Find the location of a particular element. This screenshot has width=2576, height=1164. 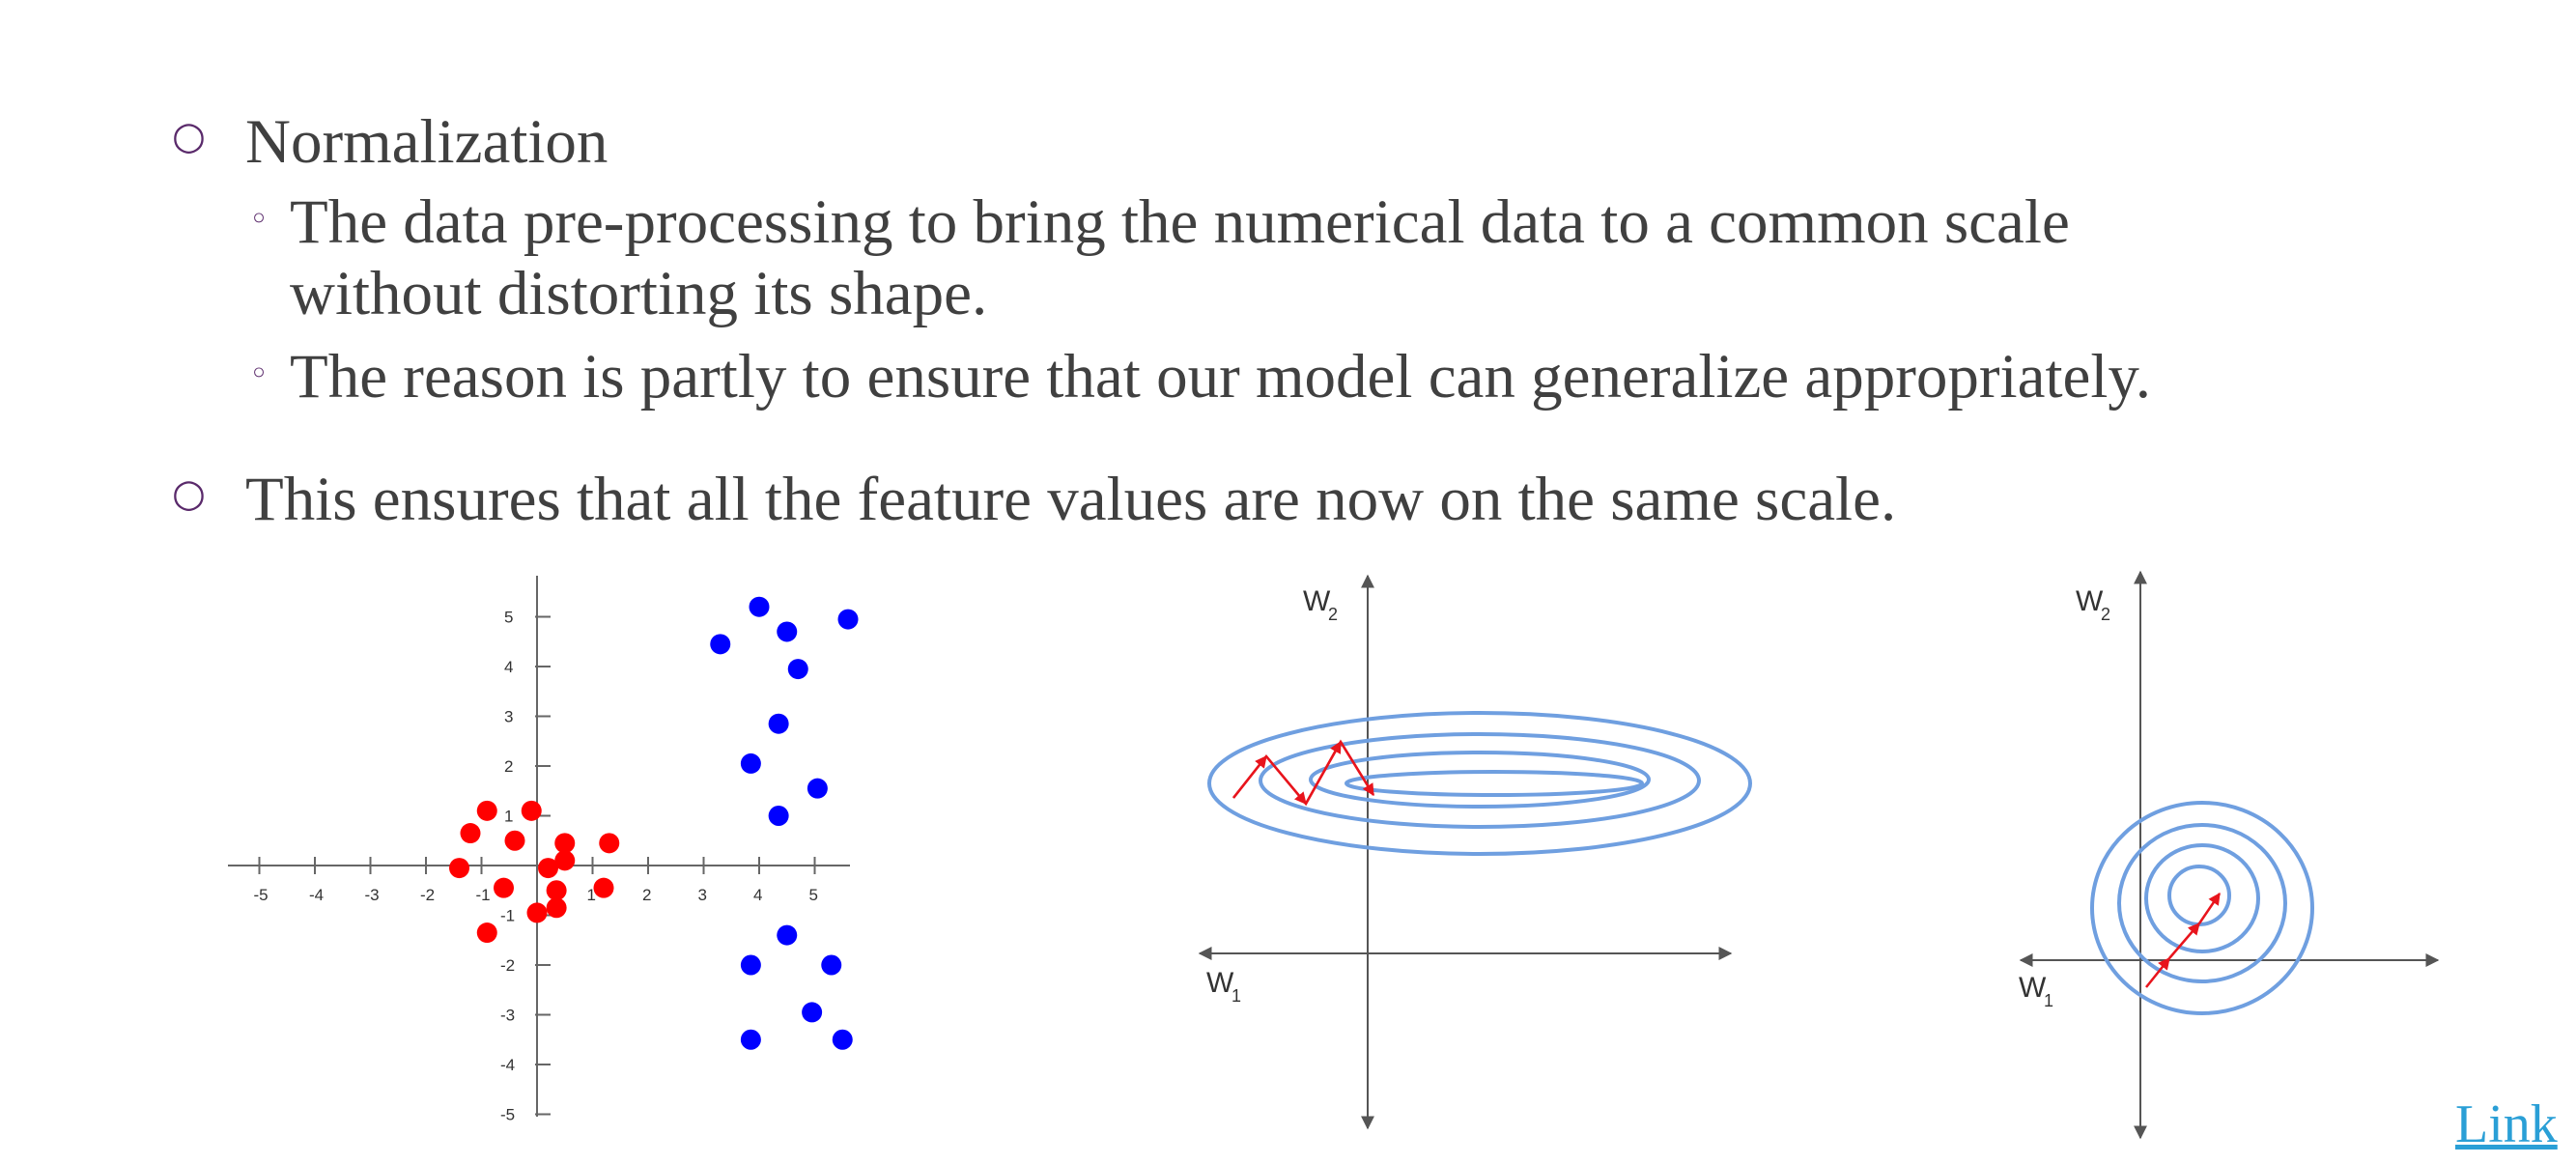

y-tick-label: 1 is located at coordinates (508, 817).